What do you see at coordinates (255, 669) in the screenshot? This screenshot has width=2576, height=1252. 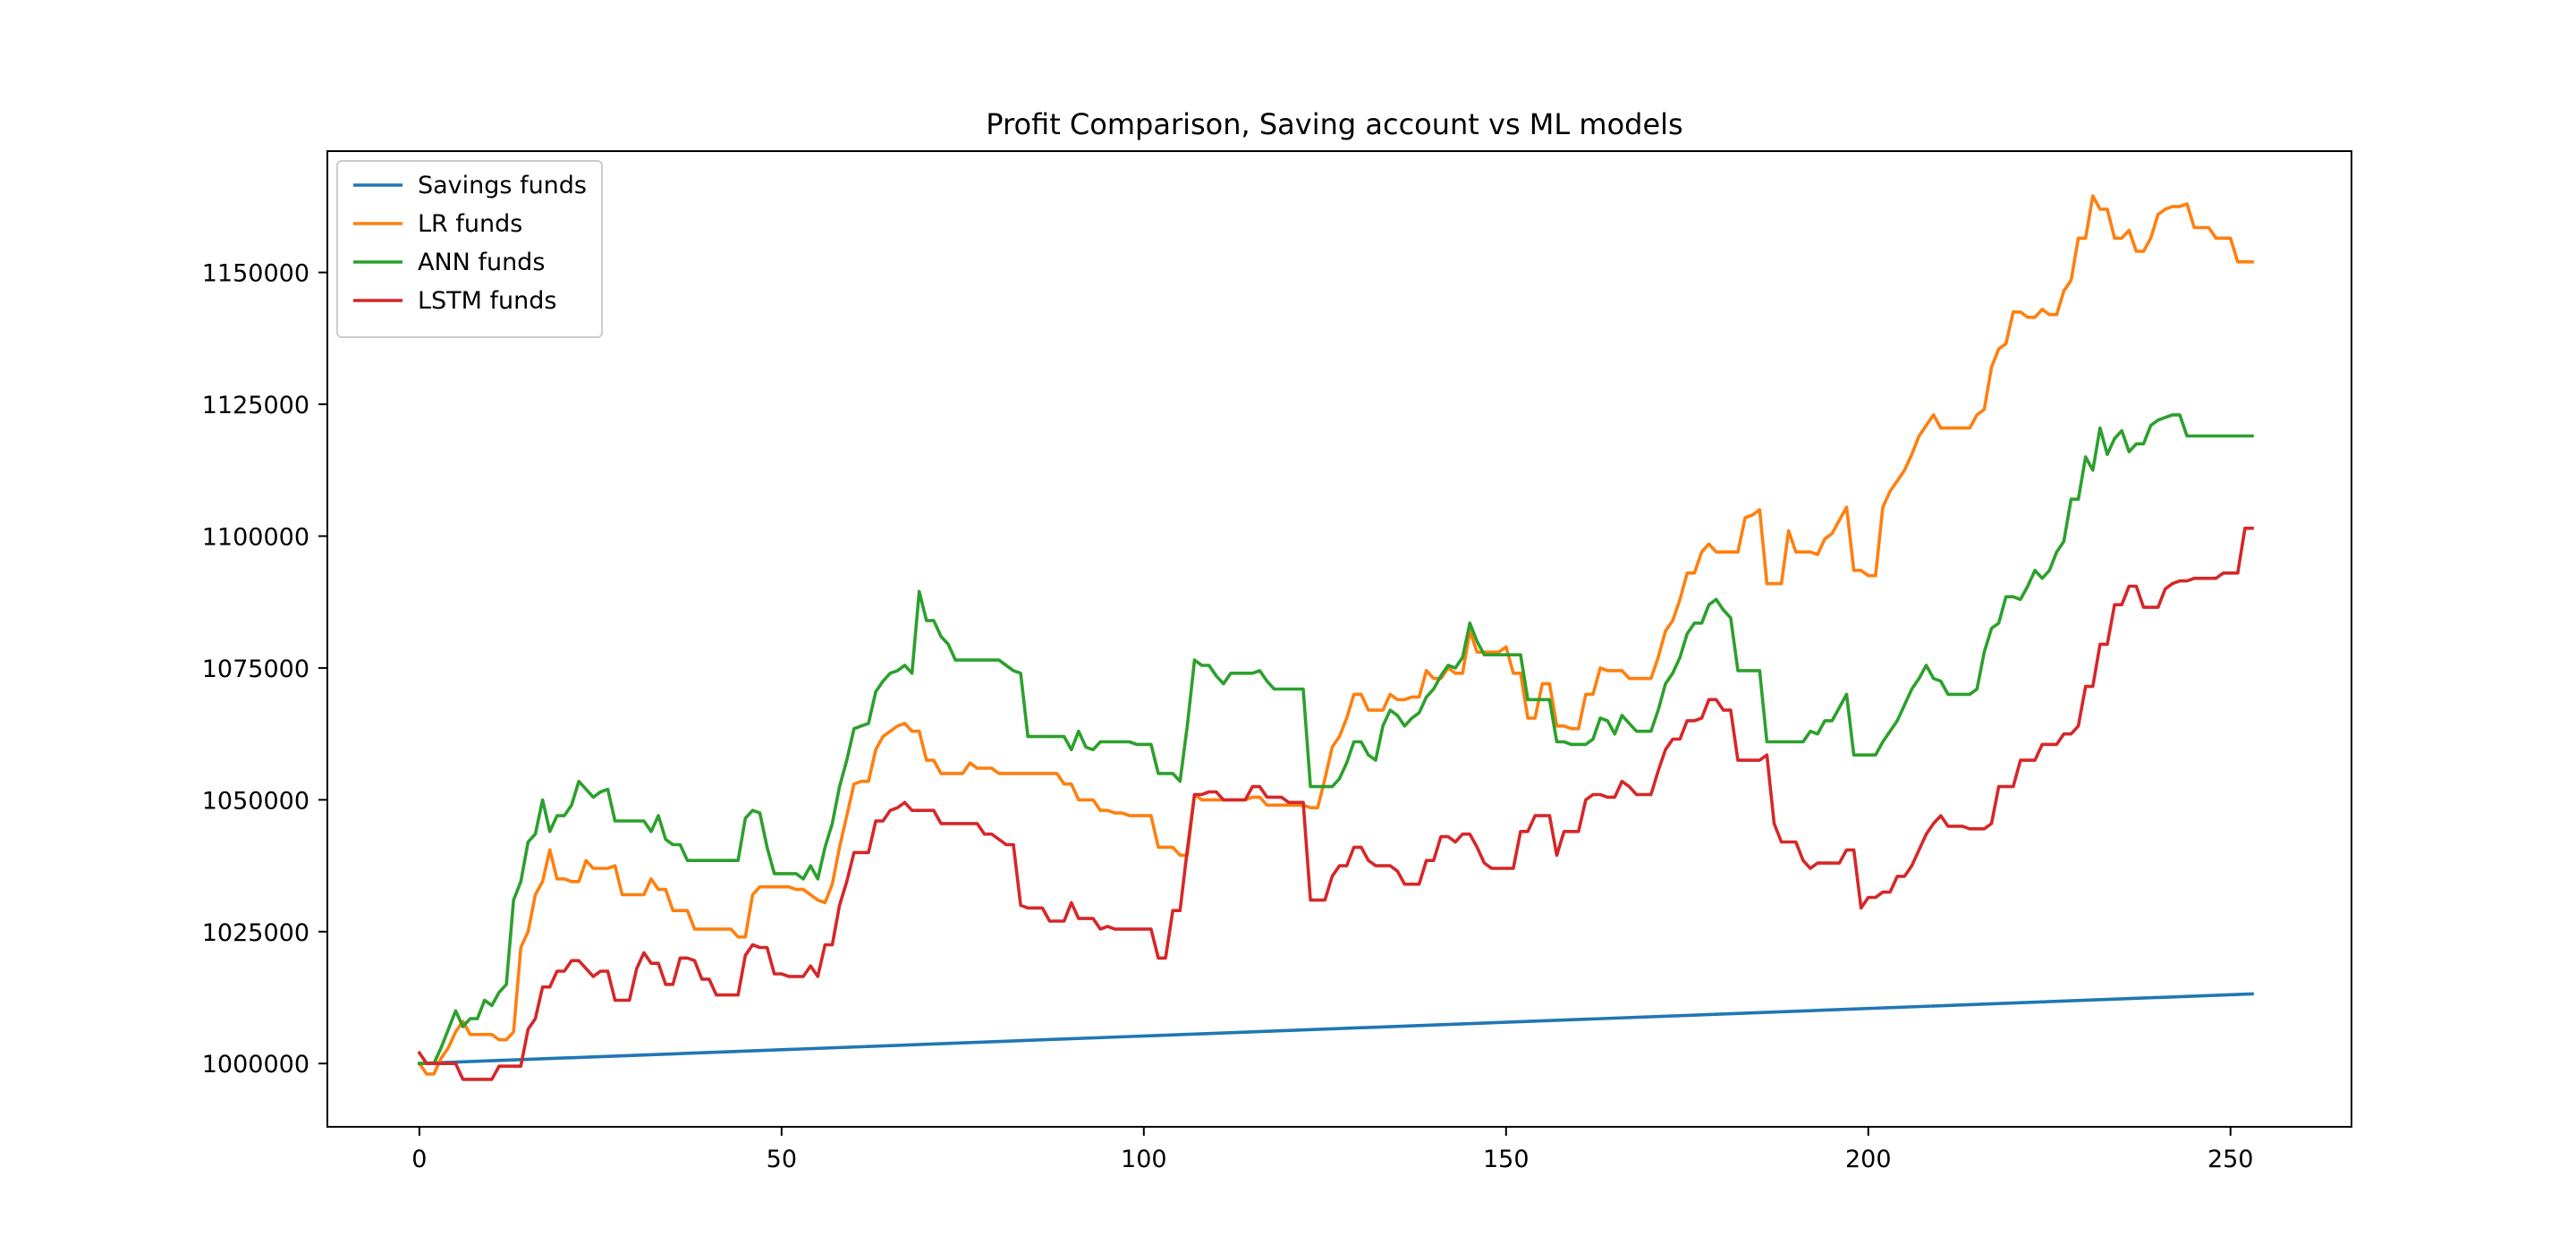 I see `y-tick-label: 1075000` at bounding box center [255, 669].